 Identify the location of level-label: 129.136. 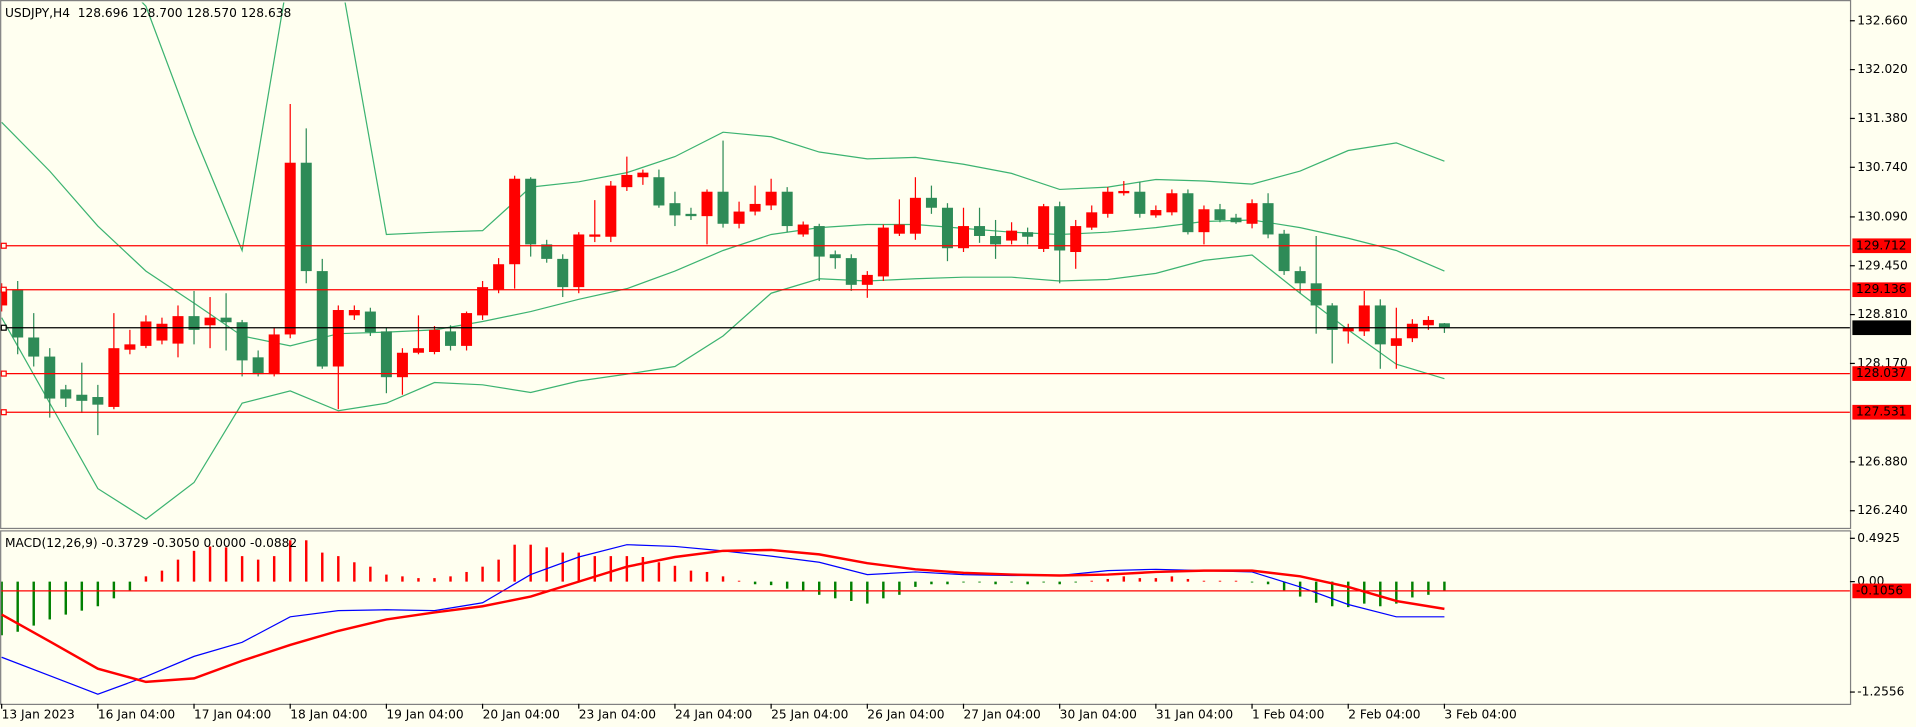
(1881, 289).